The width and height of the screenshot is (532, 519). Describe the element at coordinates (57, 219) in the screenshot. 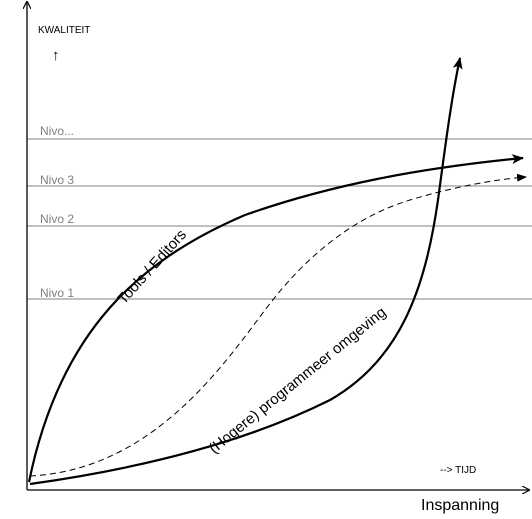

I see `level-label-nivo-2: Nivo 2` at that location.